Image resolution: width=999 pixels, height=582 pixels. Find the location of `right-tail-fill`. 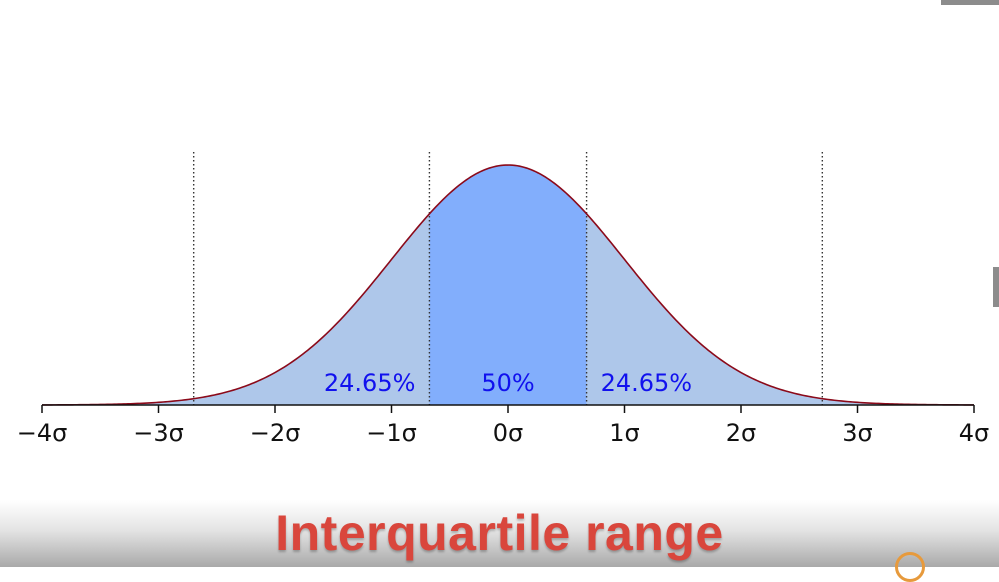

right-tail-fill is located at coordinates (898, 401).